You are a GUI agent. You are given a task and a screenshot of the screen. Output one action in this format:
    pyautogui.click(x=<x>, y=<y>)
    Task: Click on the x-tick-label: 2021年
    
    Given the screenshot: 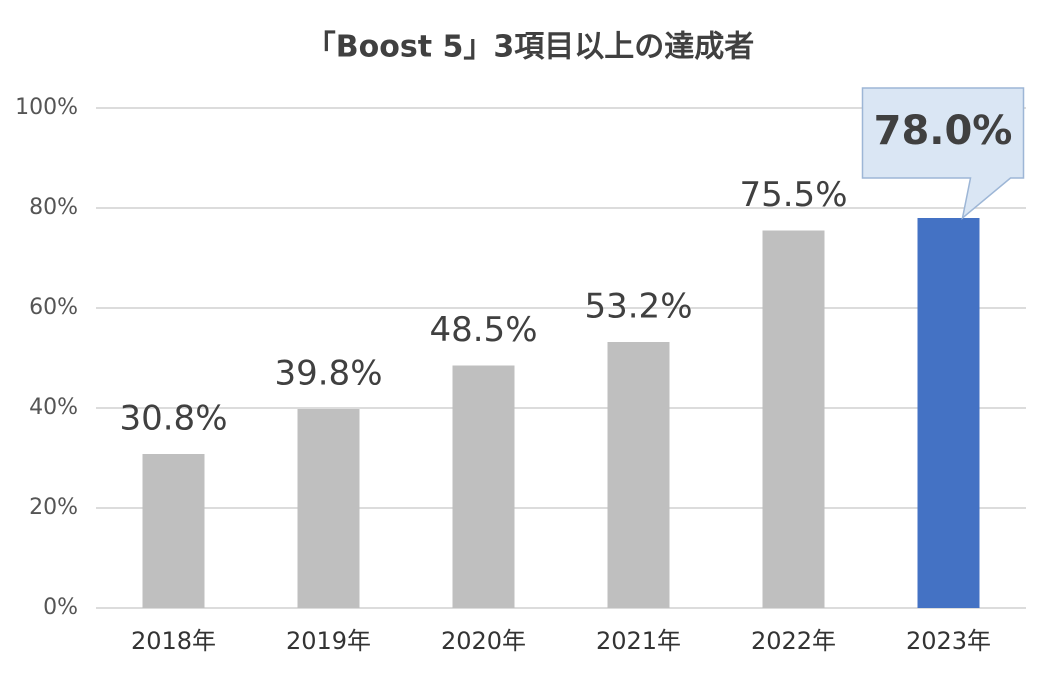 What is the action you would take?
    pyautogui.click(x=638, y=641)
    